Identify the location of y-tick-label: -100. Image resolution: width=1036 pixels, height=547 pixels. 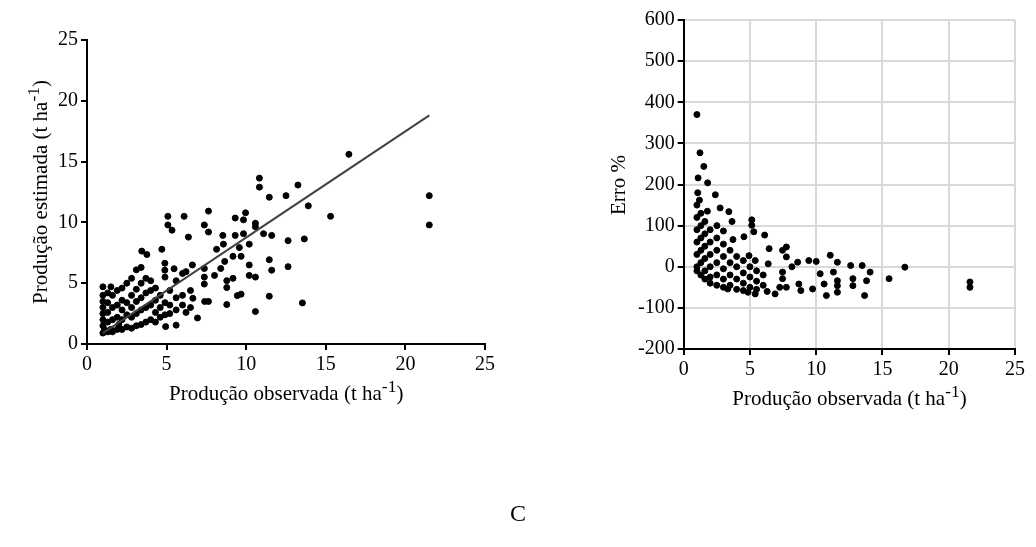
(656, 306).